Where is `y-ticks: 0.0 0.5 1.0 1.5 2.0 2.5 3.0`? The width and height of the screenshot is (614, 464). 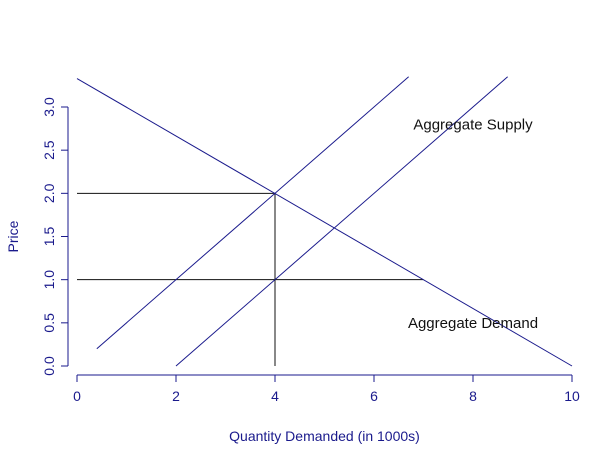
y-ticks: 0.0 0.5 1.0 1.5 2.0 2.5 3.0 is located at coordinates (54, 236).